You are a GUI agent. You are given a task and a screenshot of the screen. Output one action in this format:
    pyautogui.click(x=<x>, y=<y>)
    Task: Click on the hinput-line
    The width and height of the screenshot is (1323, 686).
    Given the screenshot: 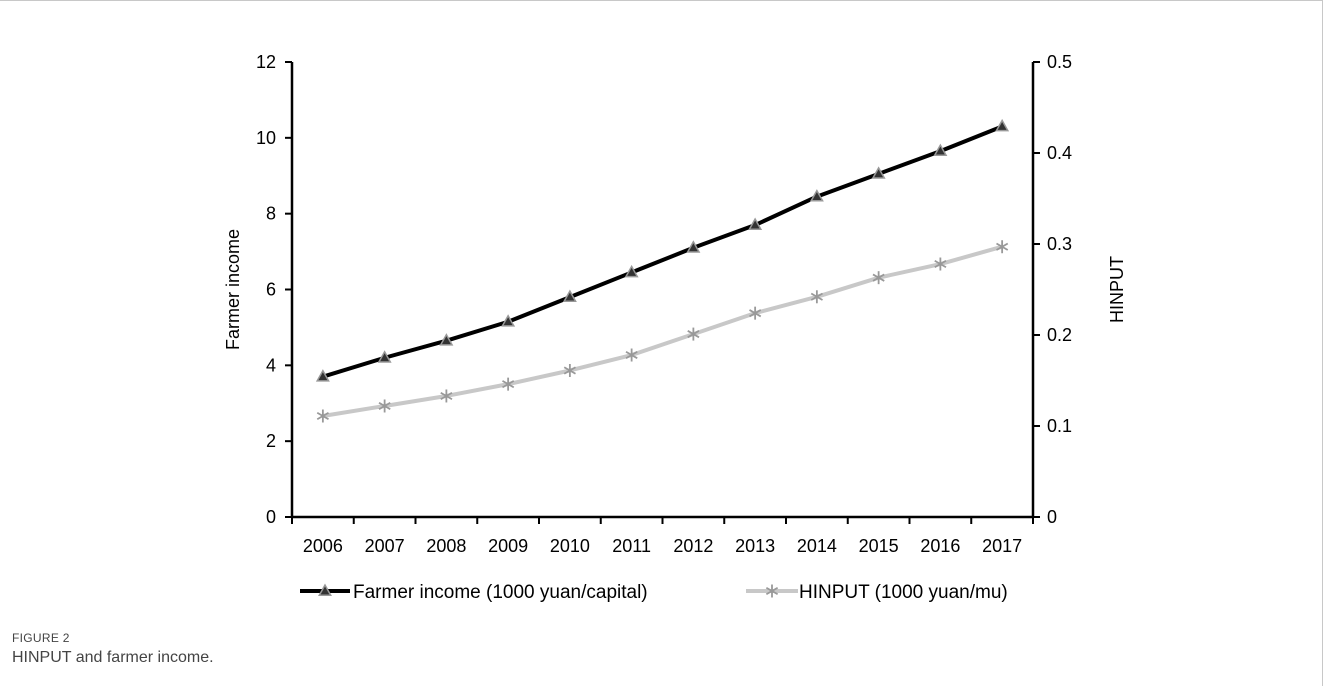 What is the action you would take?
    pyautogui.click(x=662, y=331)
    